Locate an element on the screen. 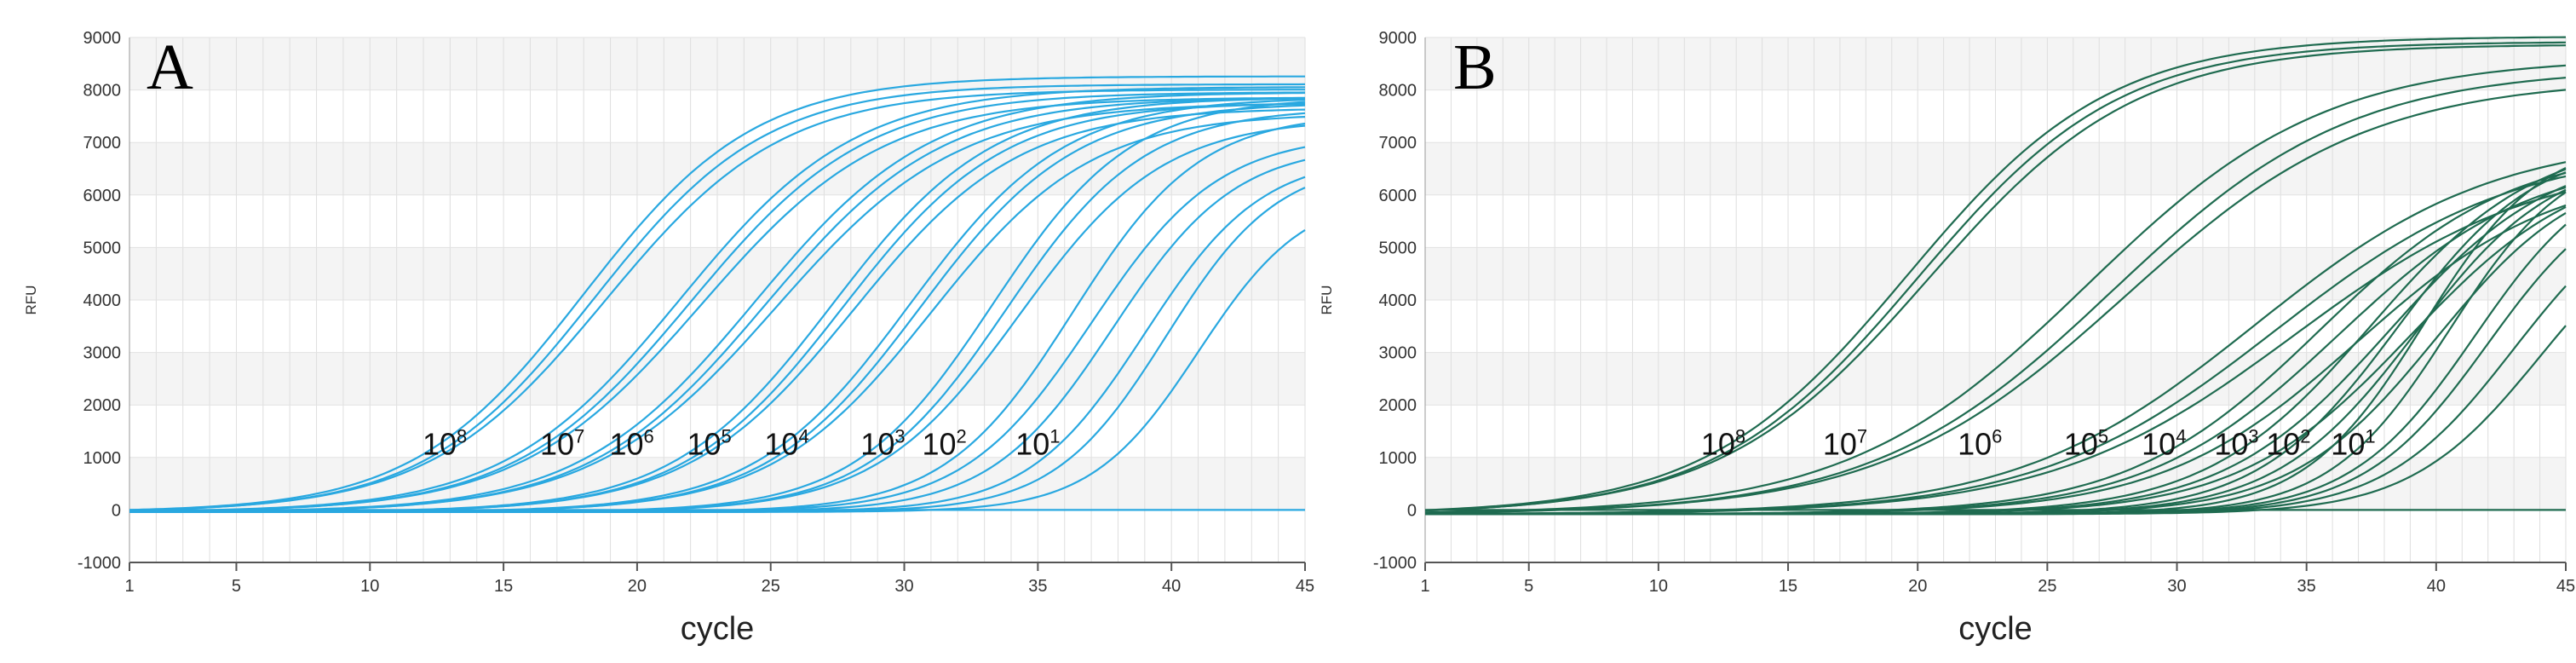  dilution-label: 107 is located at coordinates (1845, 444).